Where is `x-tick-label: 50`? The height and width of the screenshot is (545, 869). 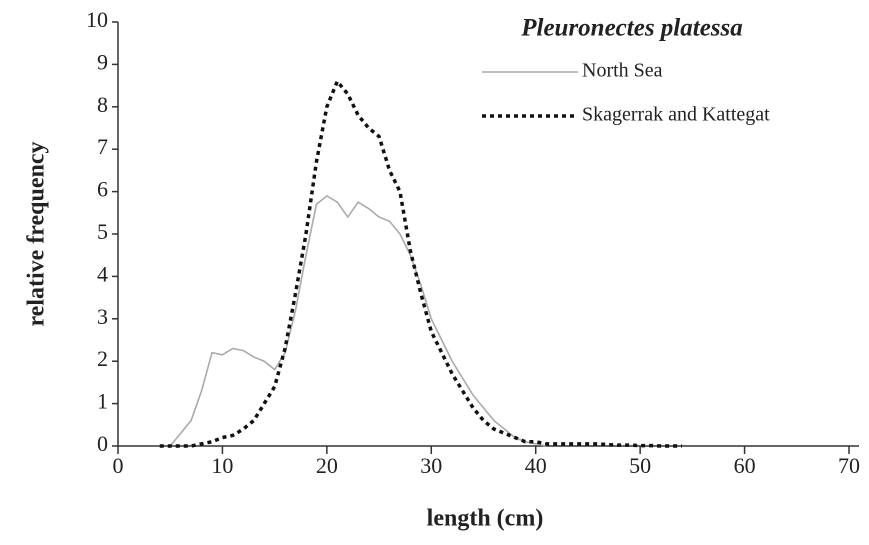
x-tick-label: 50 is located at coordinates (640, 465).